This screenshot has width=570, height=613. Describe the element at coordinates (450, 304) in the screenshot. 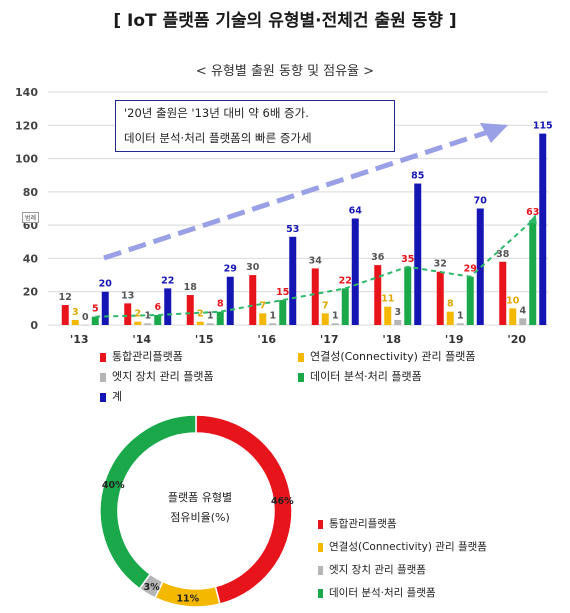

I see `data-label-connectivity: 8` at that location.